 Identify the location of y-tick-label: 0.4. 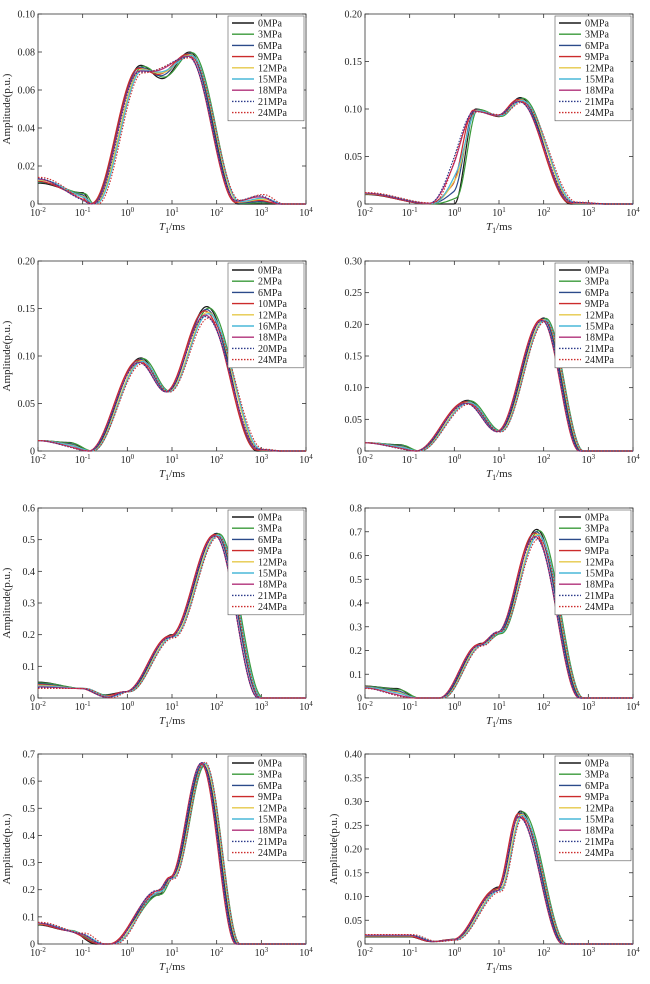
(356, 604).